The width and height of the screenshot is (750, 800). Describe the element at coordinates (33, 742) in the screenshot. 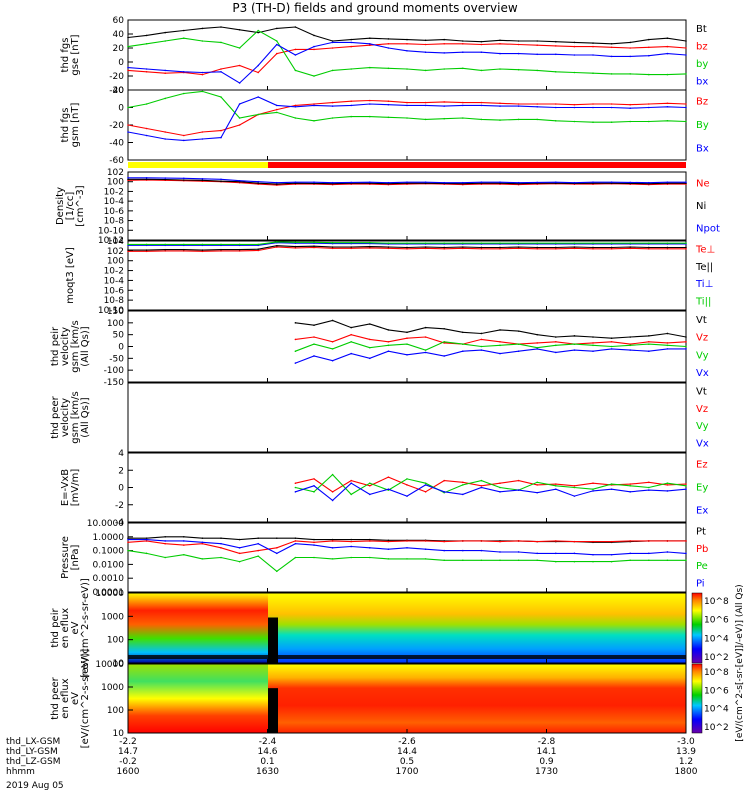

I see `footer-row-label: thd_LX-GSM` at that location.